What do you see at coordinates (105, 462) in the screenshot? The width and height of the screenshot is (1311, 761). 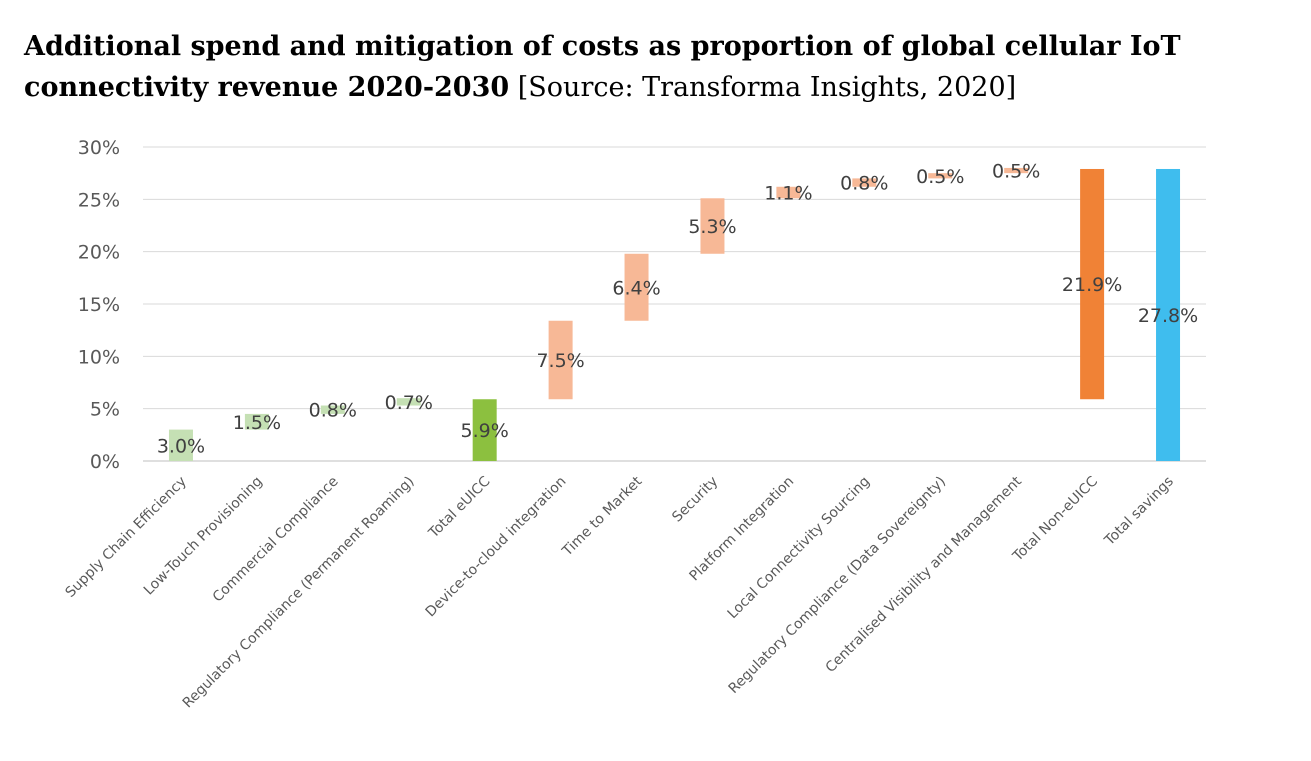 I see `y-tick-label: 0%` at bounding box center [105, 462].